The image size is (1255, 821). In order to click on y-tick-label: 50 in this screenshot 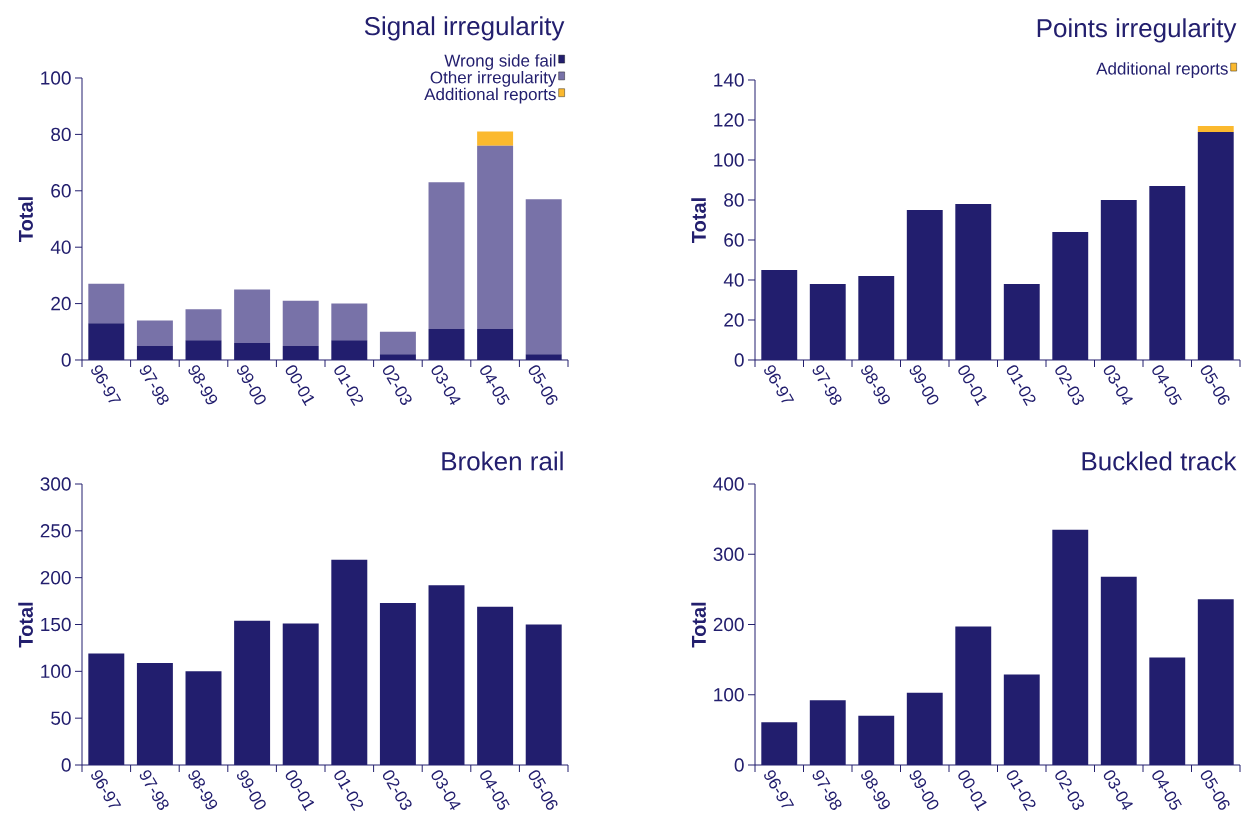, I will do `click(61, 718)`.